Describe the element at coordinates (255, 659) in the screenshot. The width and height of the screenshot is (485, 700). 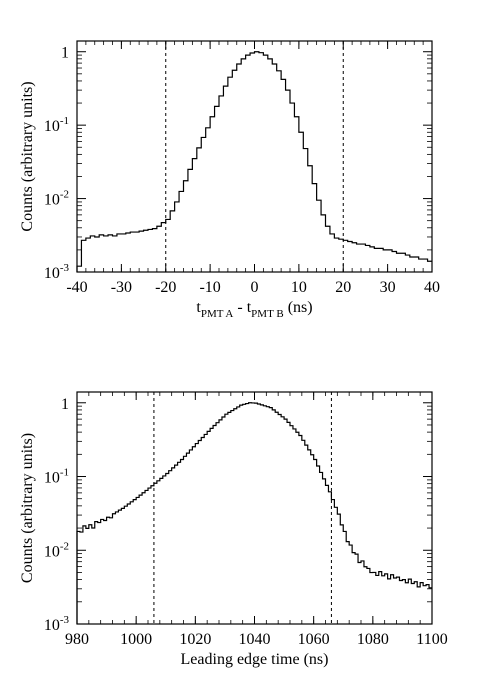
I see `x-axis-label: Leading edge time (ns)` at that location.